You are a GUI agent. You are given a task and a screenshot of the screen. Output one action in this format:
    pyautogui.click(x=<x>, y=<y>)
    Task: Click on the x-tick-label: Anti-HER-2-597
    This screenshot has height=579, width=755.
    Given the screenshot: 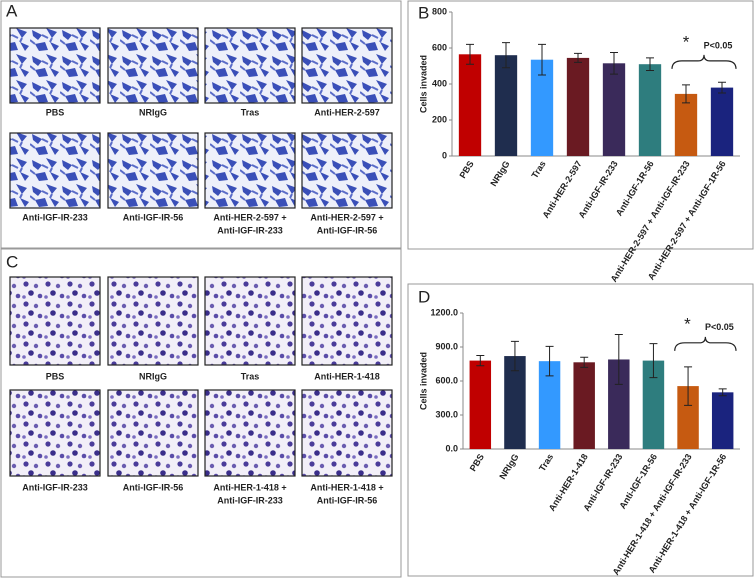 What is the action you would take?
    pyautogui.click(x=562, y=189)
    